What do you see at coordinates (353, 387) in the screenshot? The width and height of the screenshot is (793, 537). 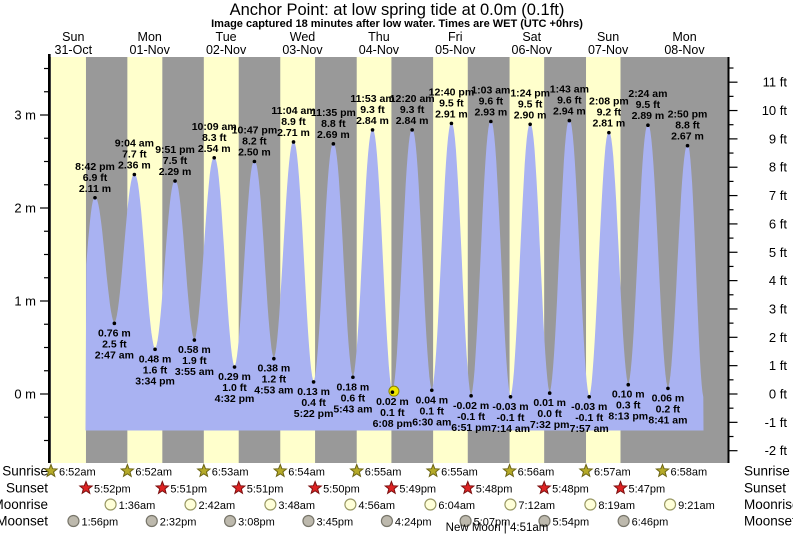 I see `tide-event-label-line: 0.18 m` at bounding box center [353, 387].